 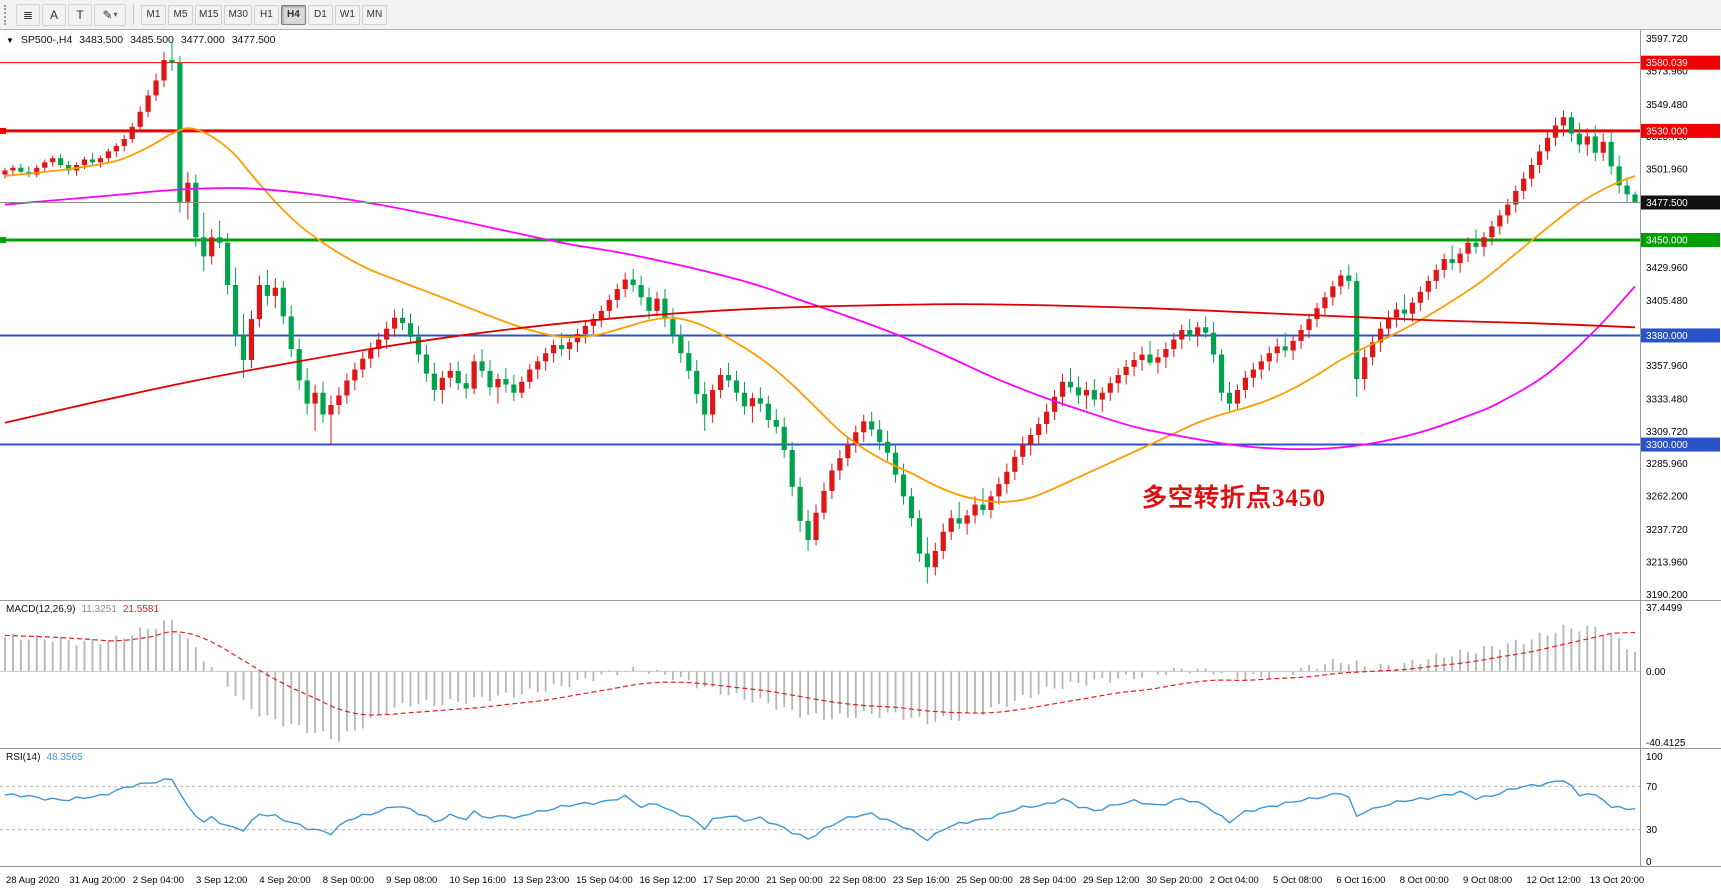 I want to click on timeframe-h1-button: H1, so click(x=266, y=14).